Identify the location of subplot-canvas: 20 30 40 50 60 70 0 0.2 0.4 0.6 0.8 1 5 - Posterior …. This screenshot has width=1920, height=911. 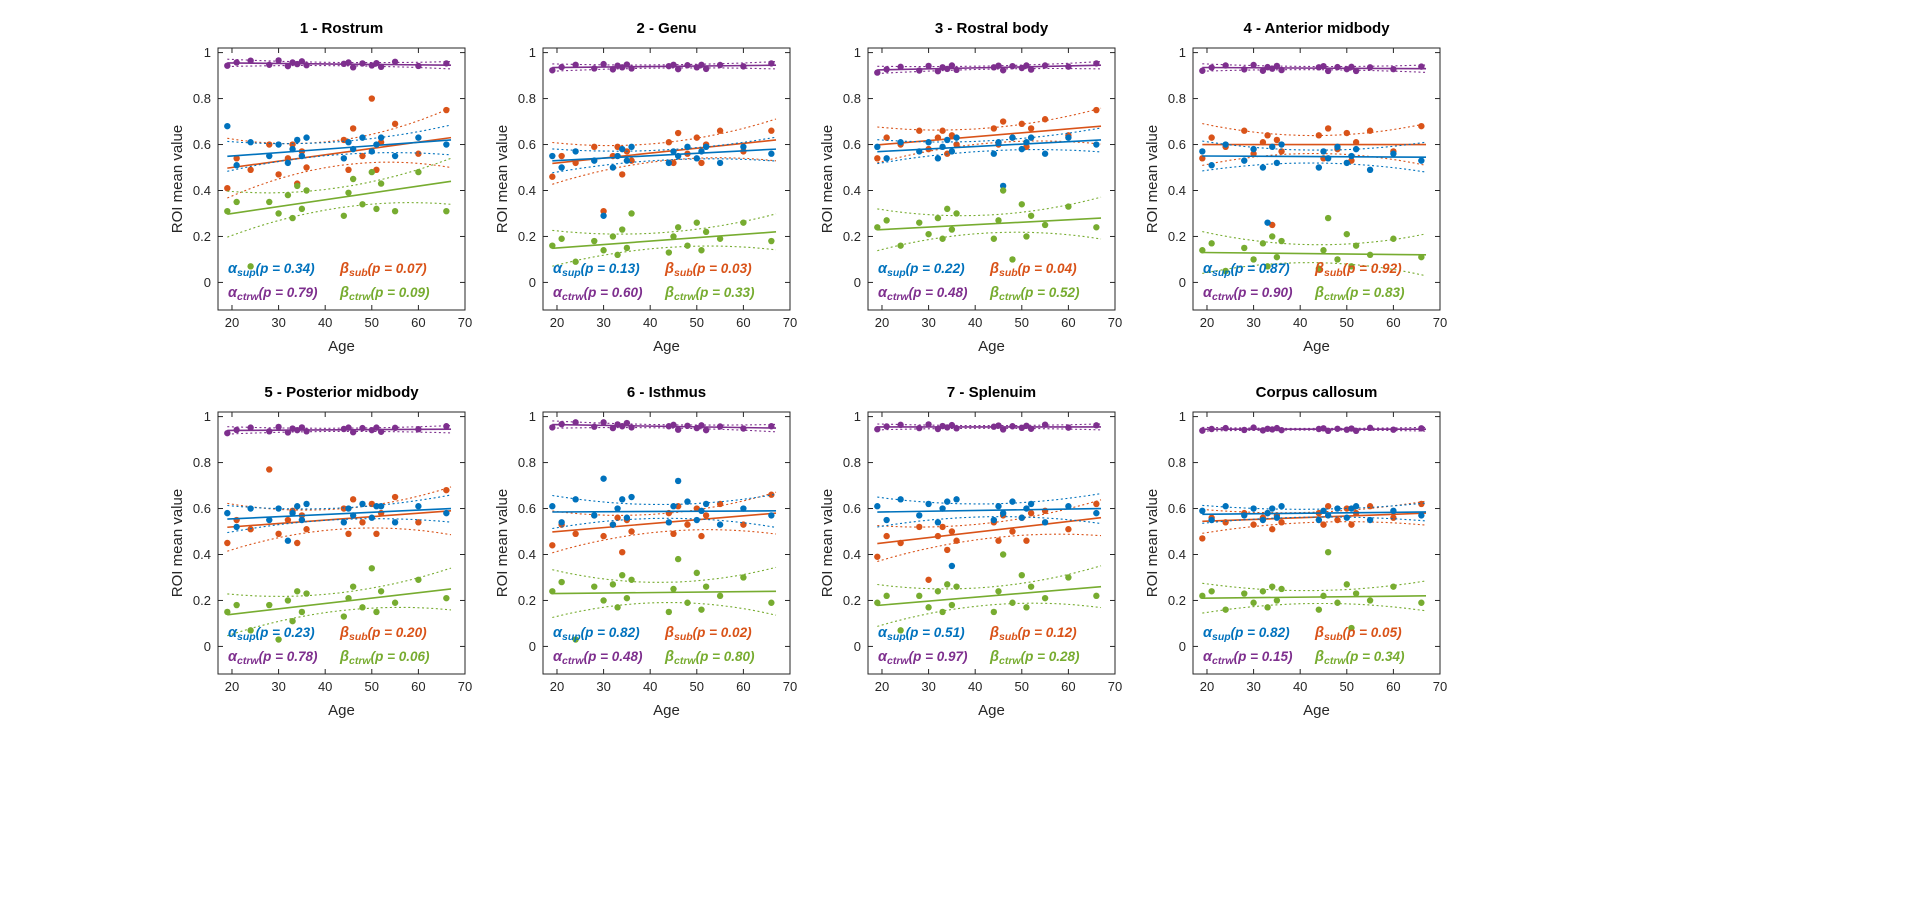
(320, 551).